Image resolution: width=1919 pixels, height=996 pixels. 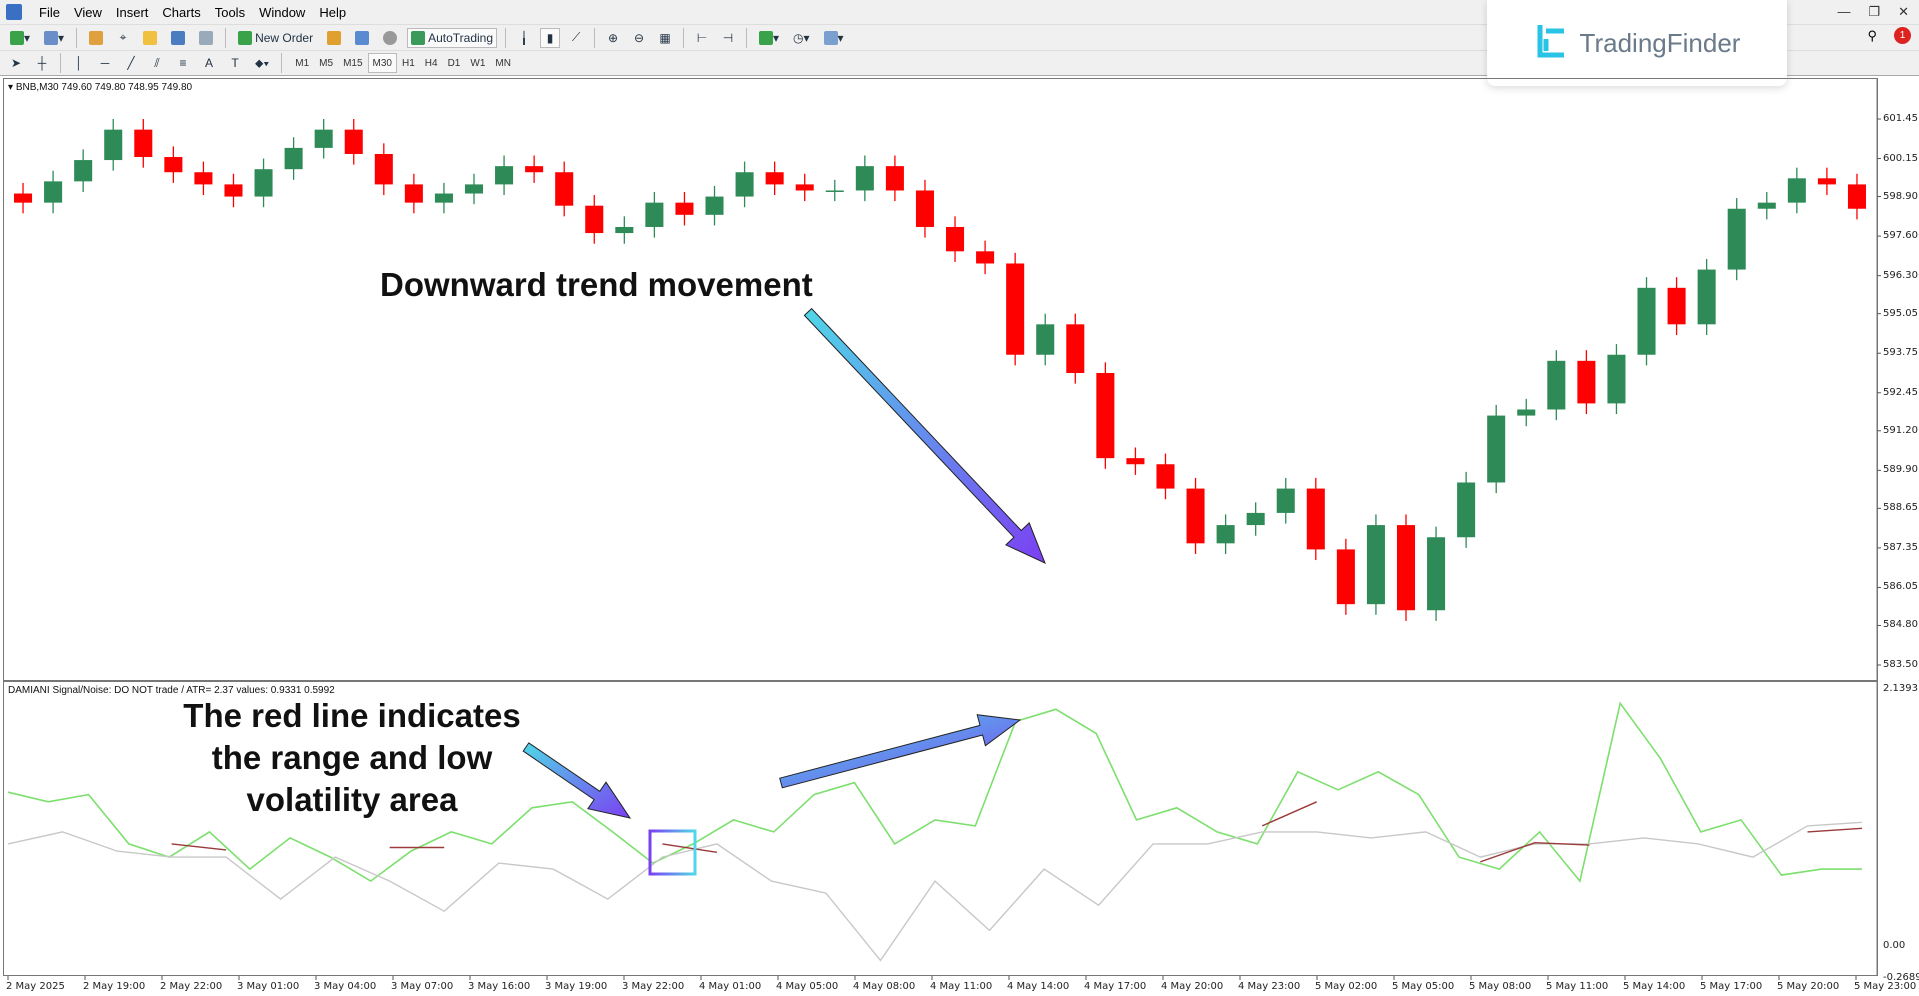 I want to click on new-chart-button: ▾, so click(x=20, y=38).